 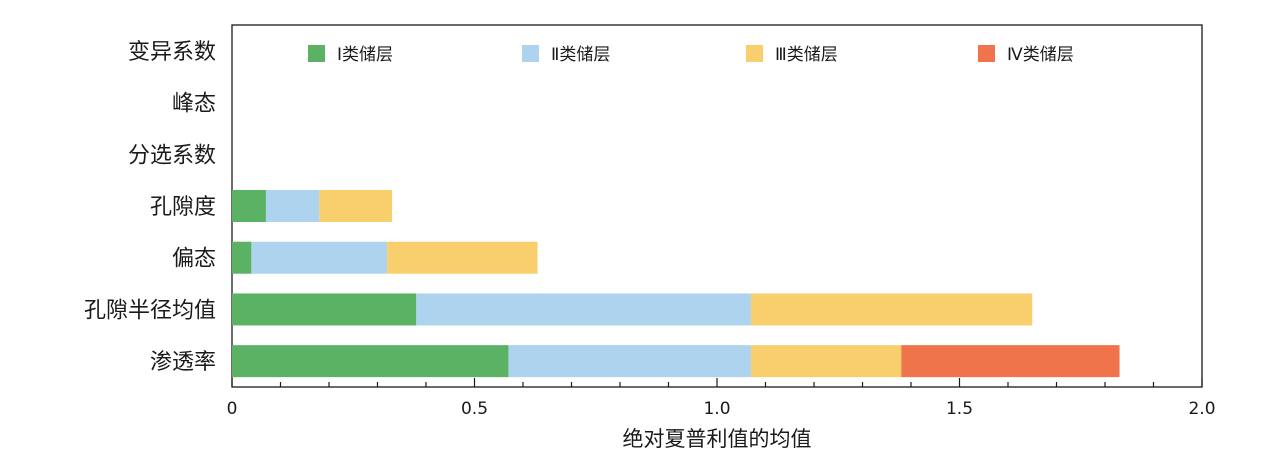 What do you see at coordinates (183, 362) in the screenshot?
I see `category-label: 渗透率` at bounding box center [183, 362].